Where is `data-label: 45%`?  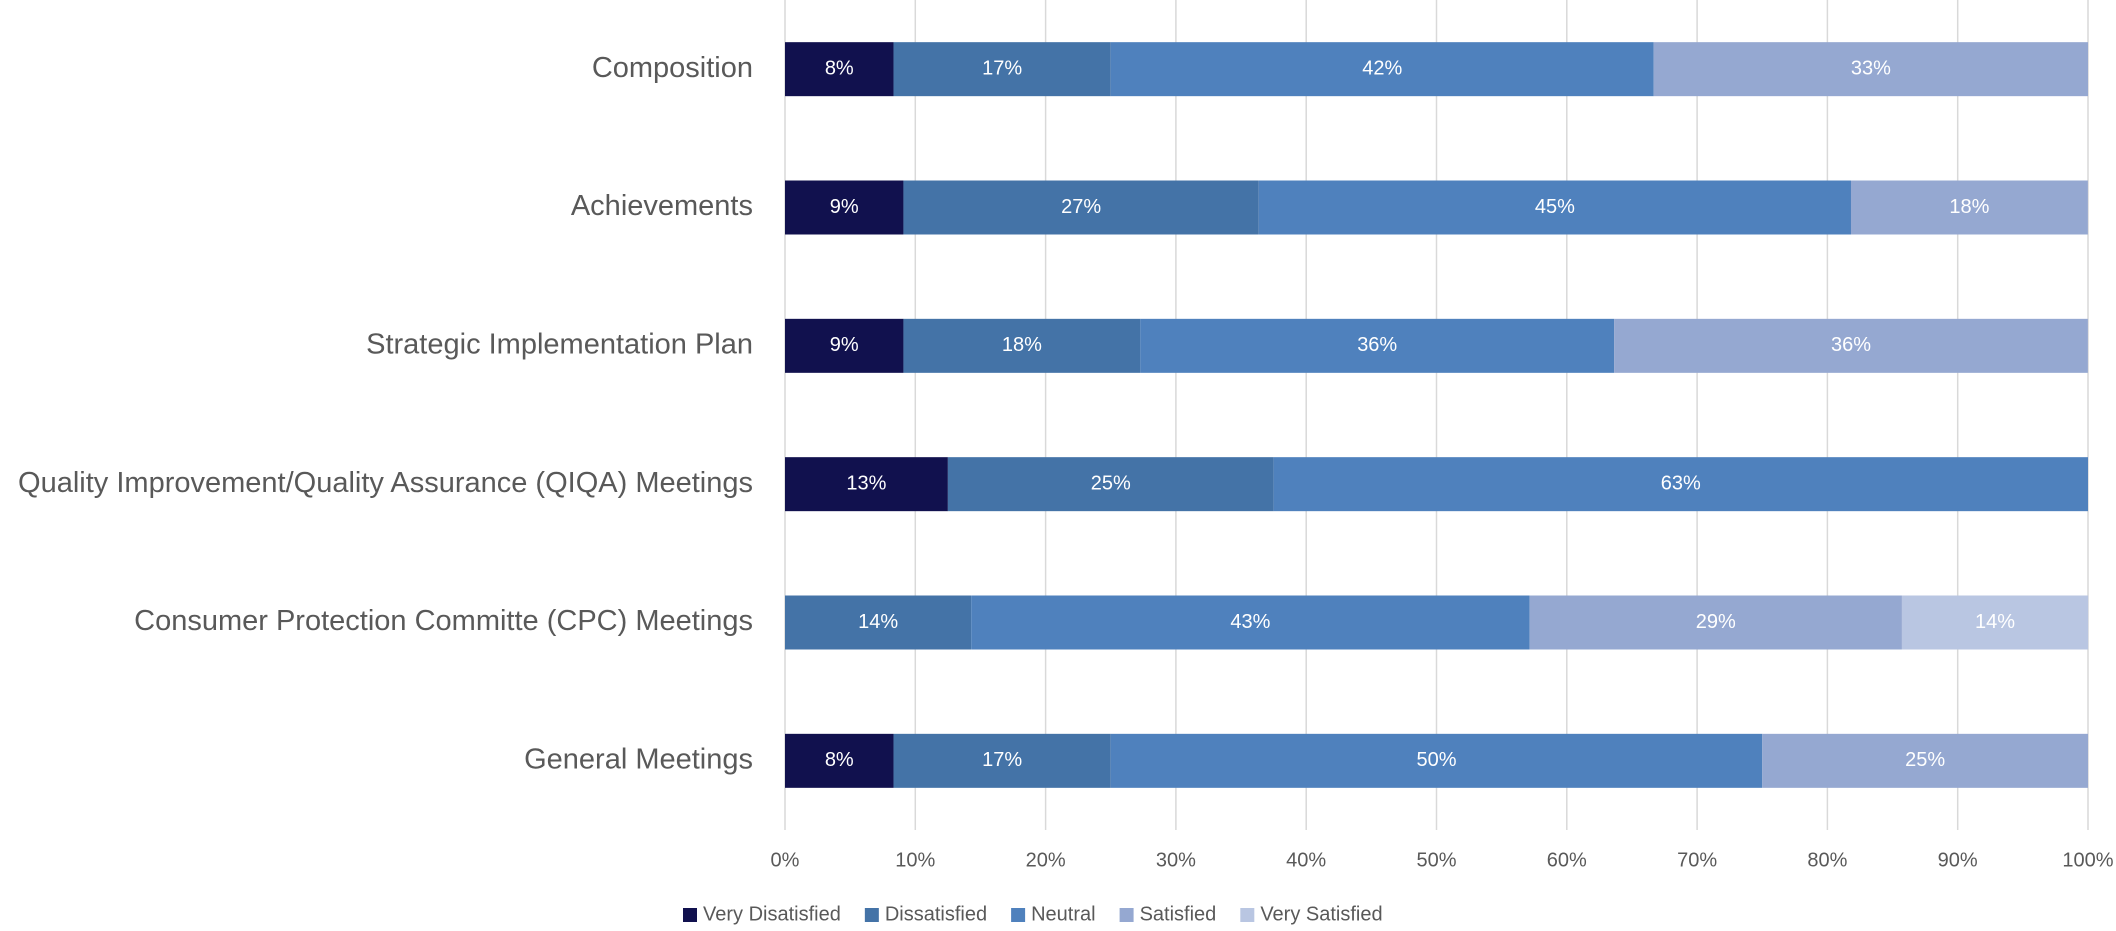
data-label: 45% is located at coordinates (1555, 207).